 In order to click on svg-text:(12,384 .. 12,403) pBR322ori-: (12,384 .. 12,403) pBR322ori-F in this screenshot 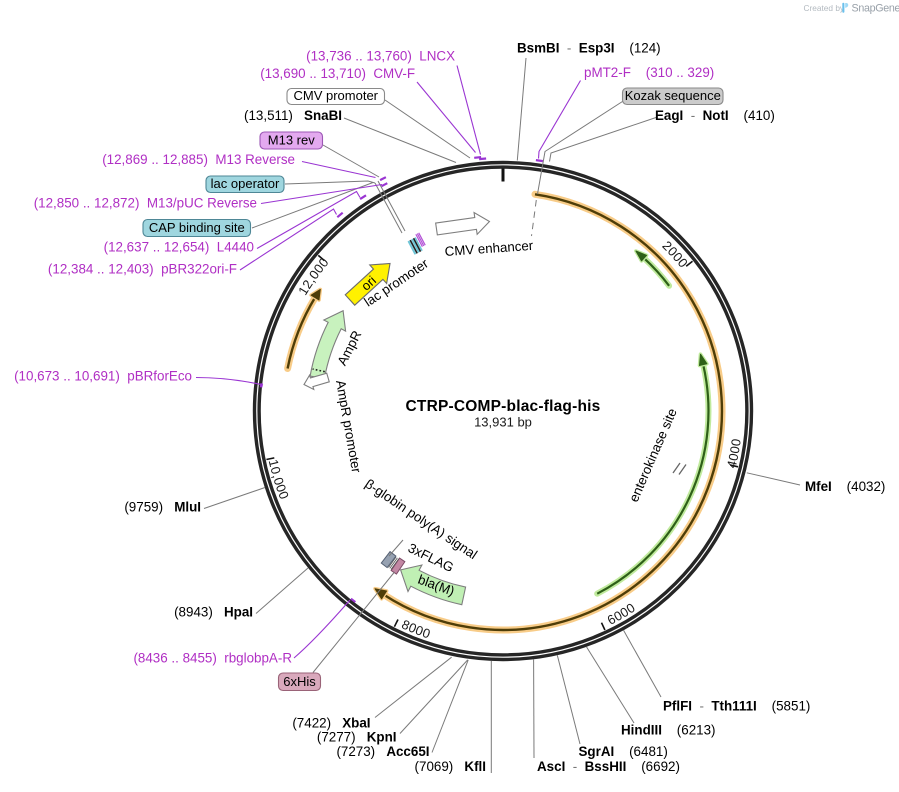, I will do `click(142, 269)`.